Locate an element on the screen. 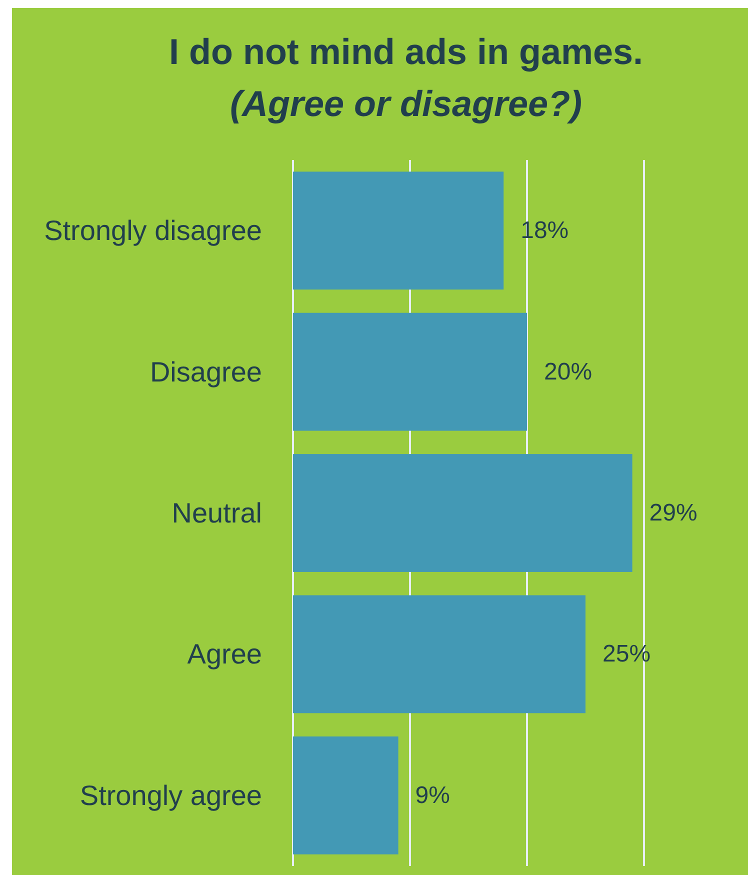  y-tick-label: Disagree is located at coordinates (206, 372).